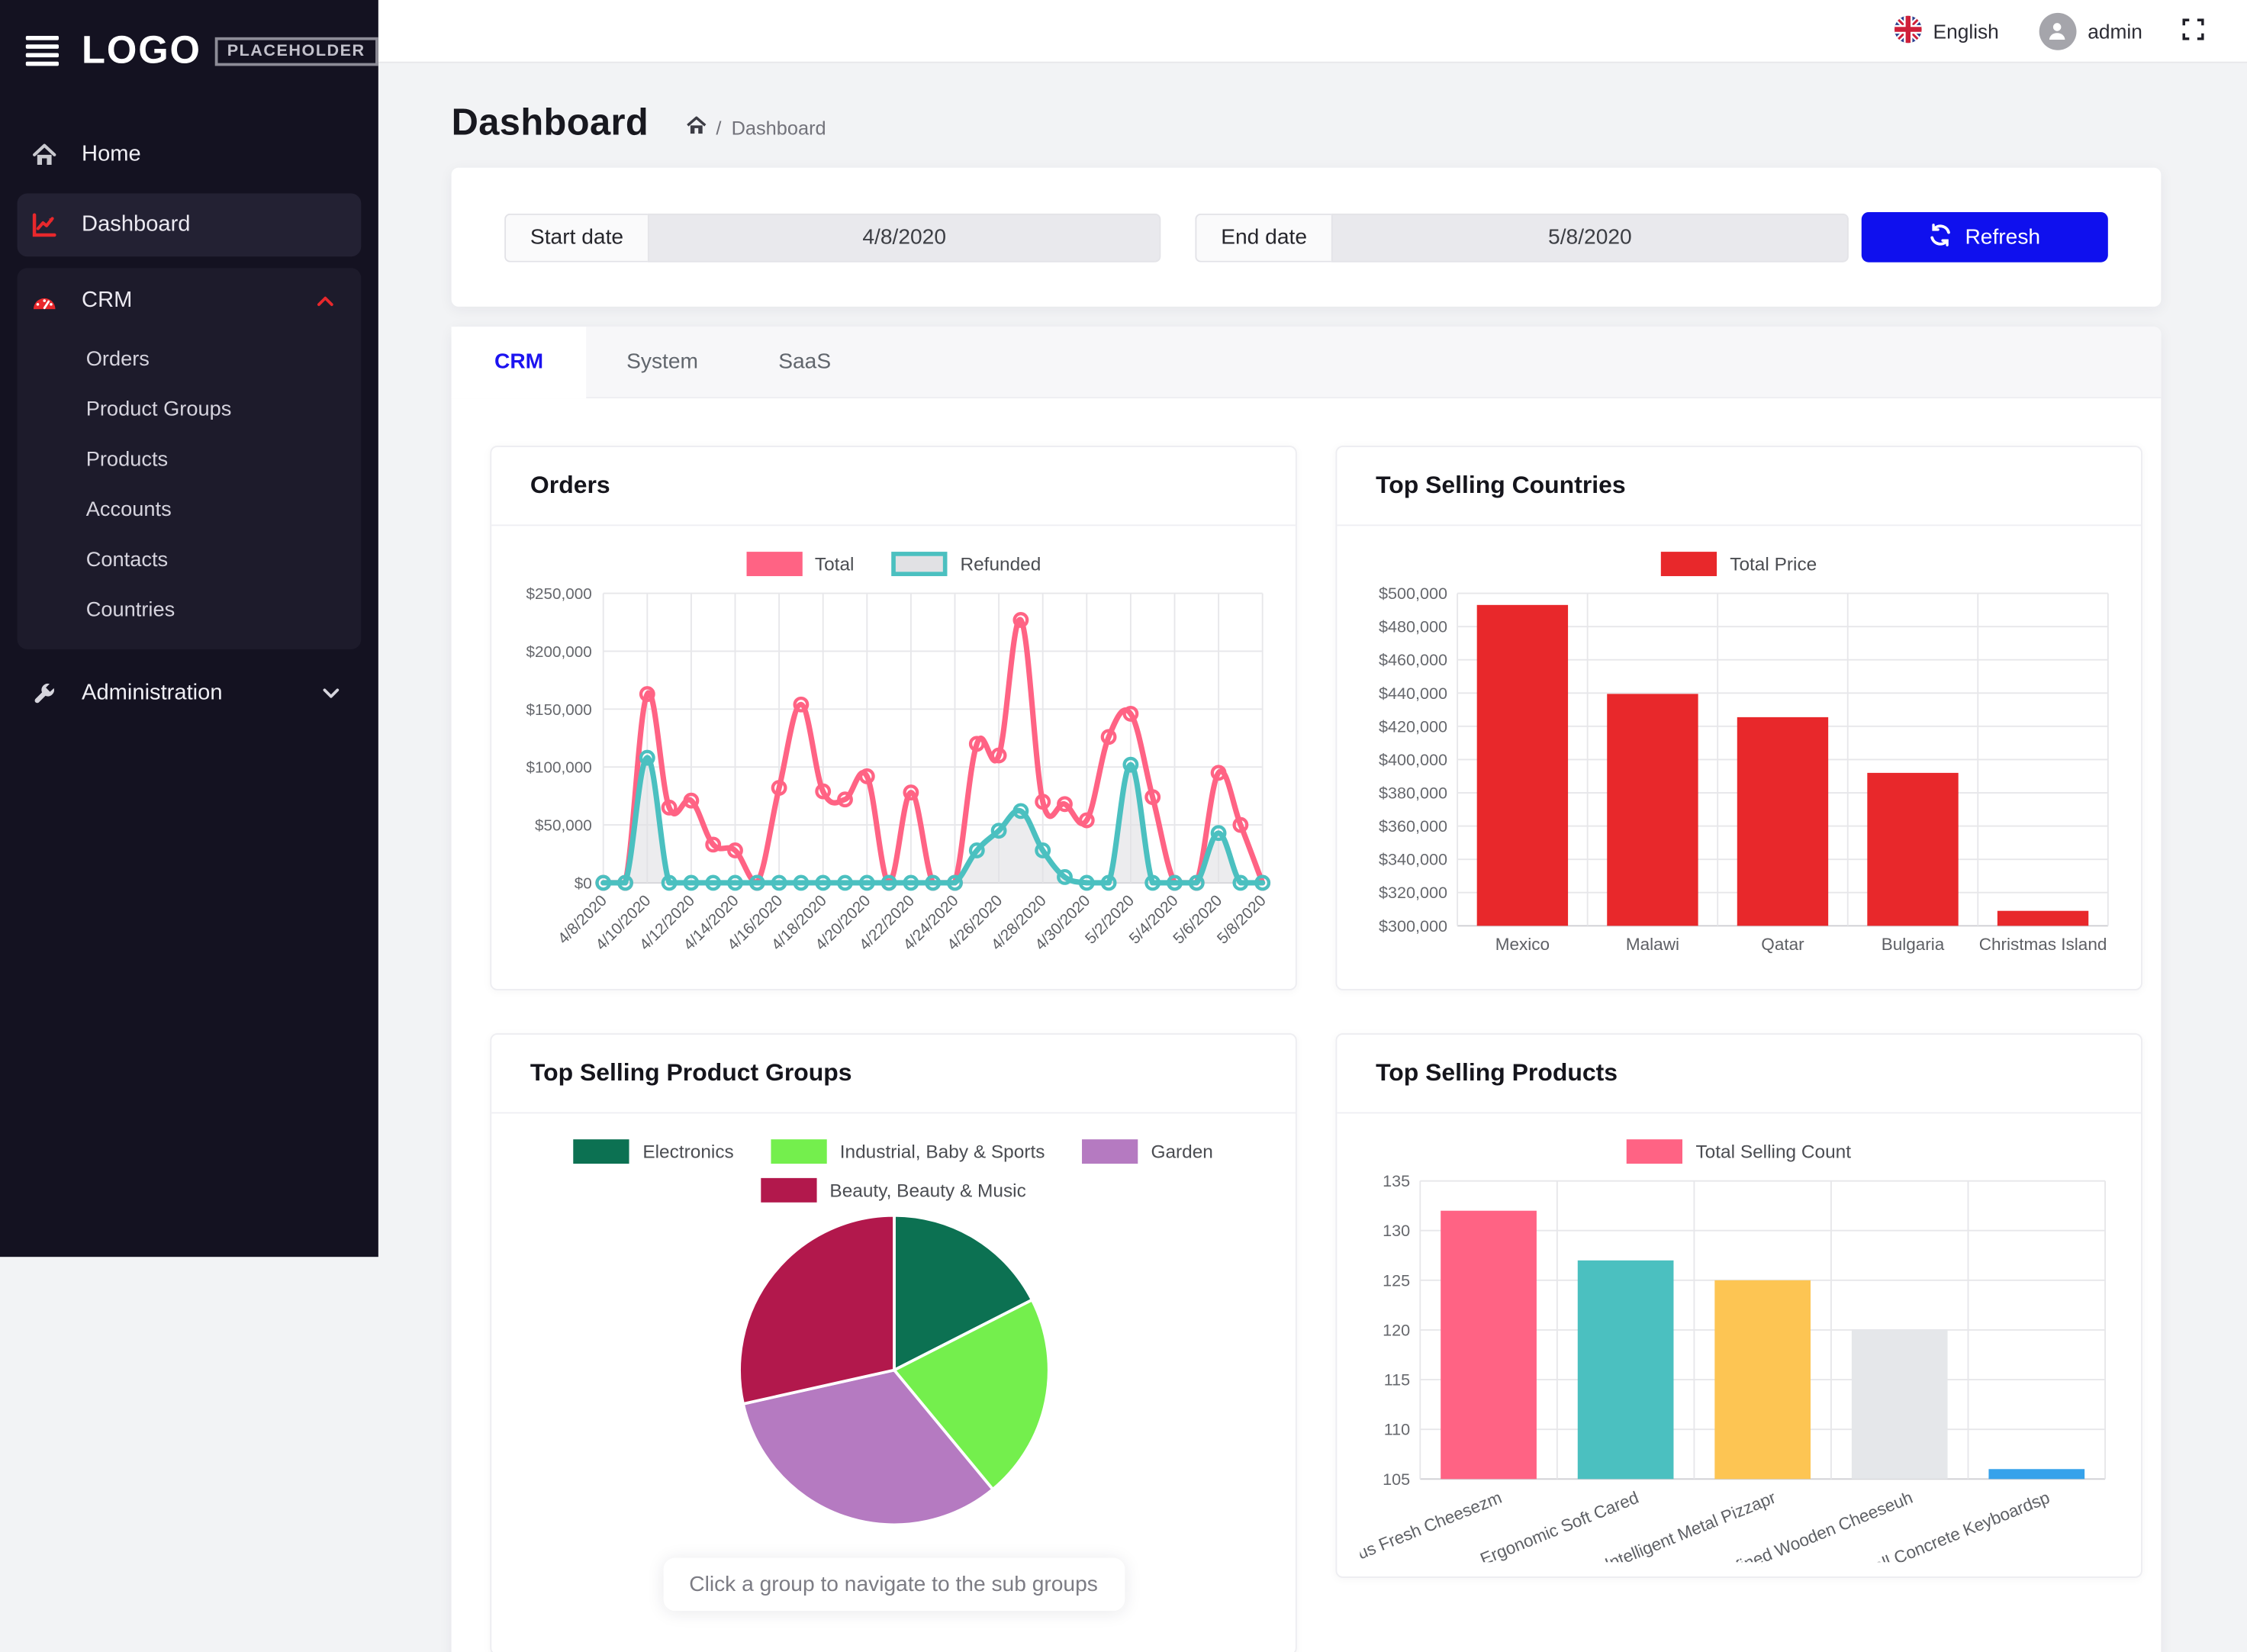  Describe the element at coordinates (582, 883) in the screenshot. I see `svg-text: $0` at that location.